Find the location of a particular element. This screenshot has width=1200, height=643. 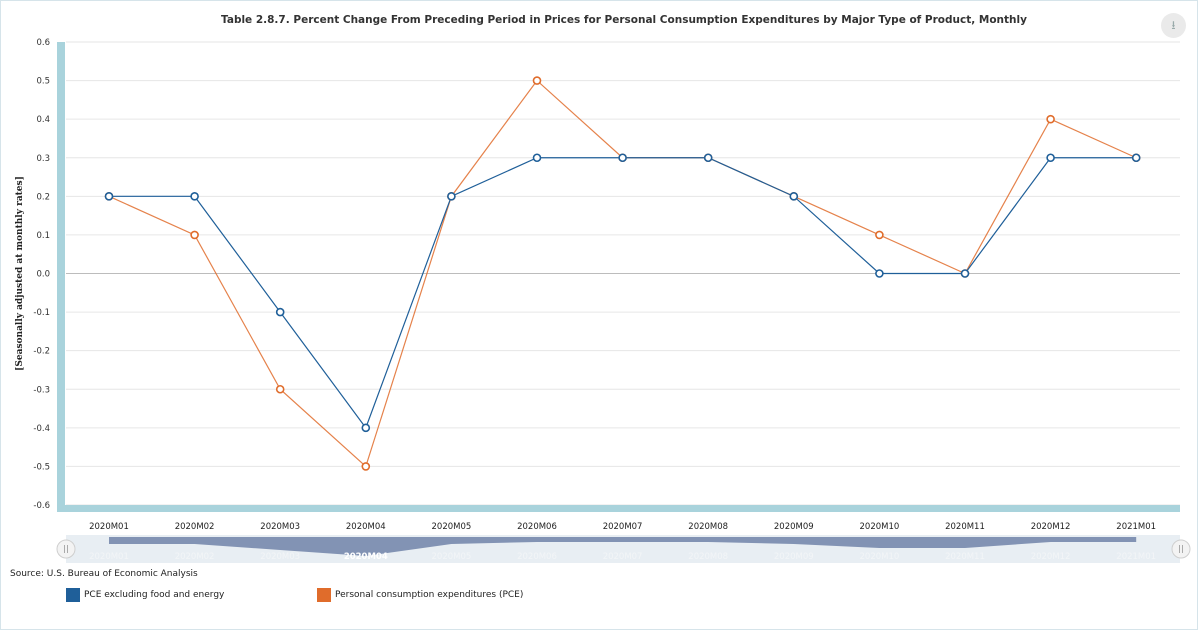

navigator-label: 2020M05 is located at coordinates (452, 557).